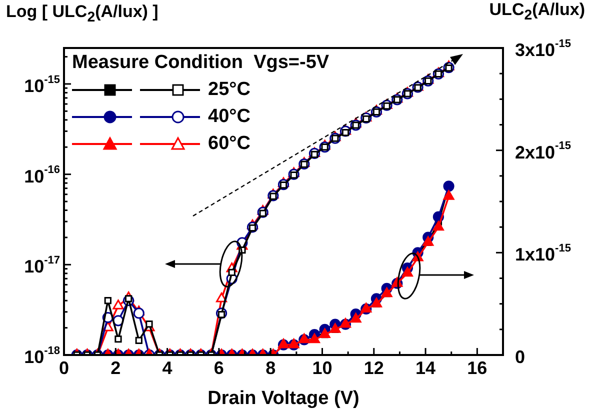 Image resolution: width=589 pixels, height=412 pixels. What do you see at coordinates (283, 399) in the screenshot?
I see `x-axis-title: Drain Voltage (V)` at bounding box center [283, 399].